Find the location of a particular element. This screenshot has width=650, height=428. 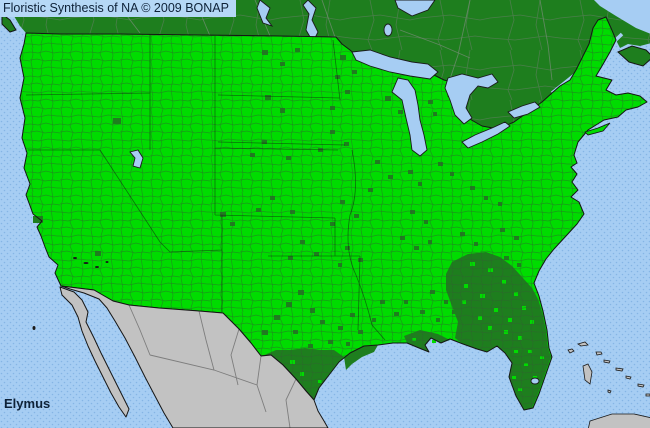

lake-of-the-woods is located at coordinates (415, 8).